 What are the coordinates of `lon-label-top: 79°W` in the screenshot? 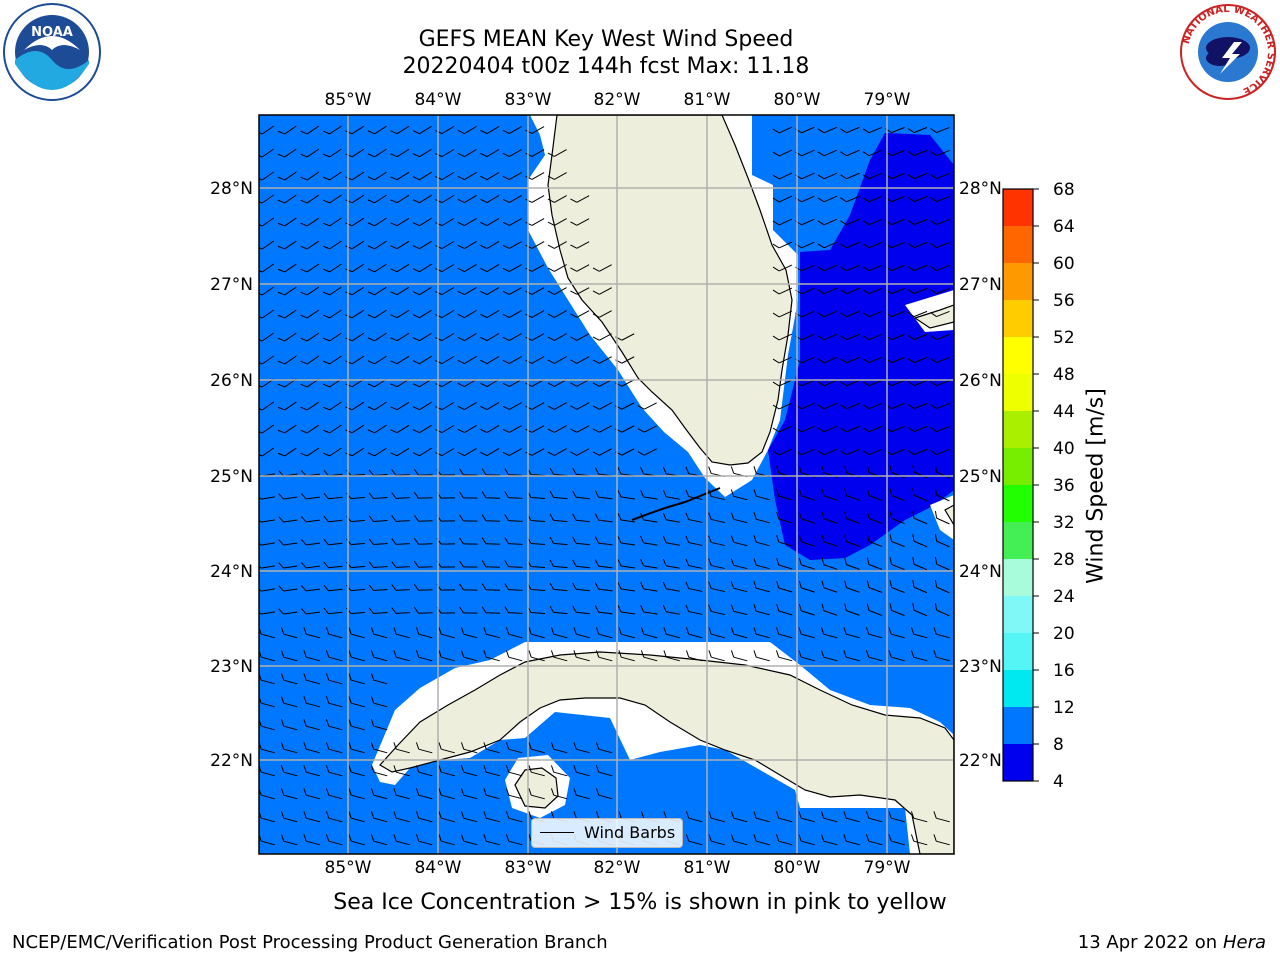 It's located at (887, 100).